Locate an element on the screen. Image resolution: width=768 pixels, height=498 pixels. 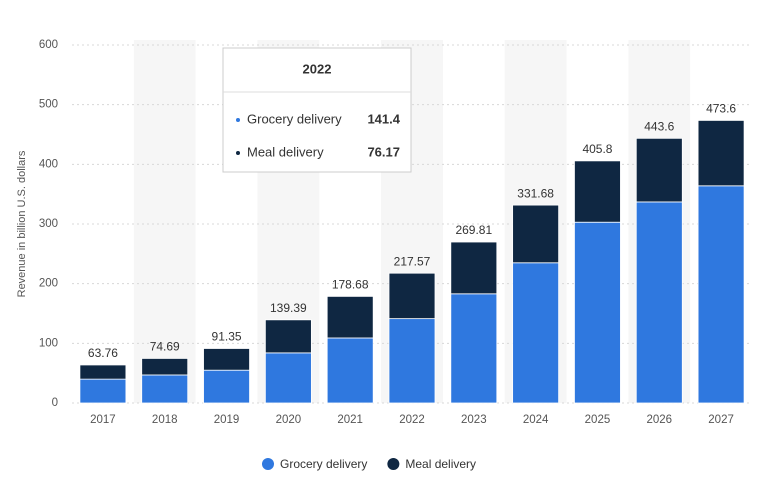
x-tick-label: 2017 is located at coordinates (103, 420).